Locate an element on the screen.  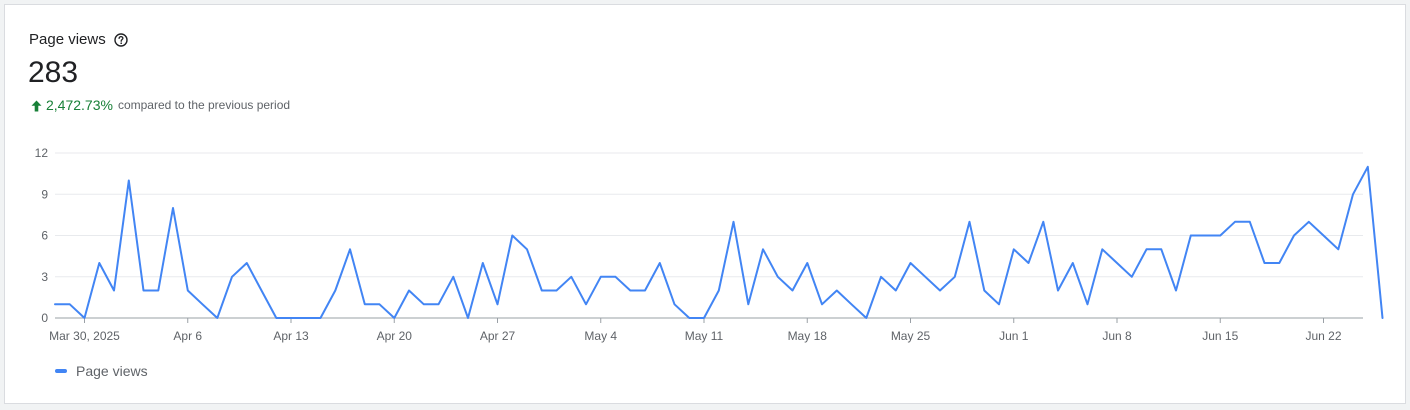
card-title: Page views is located at coordinates (67, 39).